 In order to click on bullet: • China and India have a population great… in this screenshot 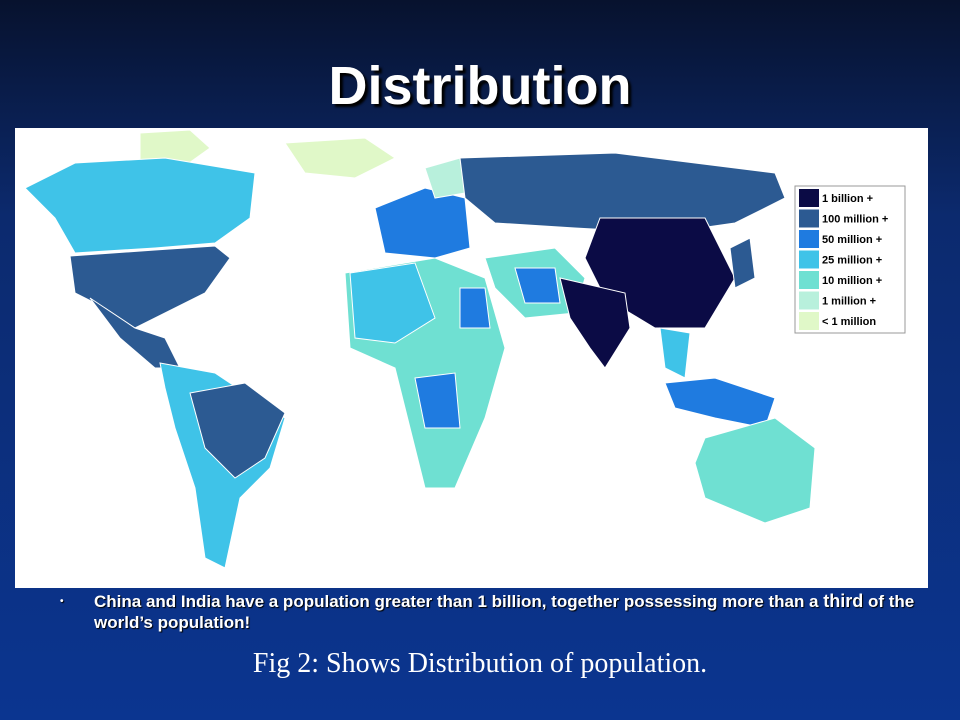, I will do `click(497, 612)`.